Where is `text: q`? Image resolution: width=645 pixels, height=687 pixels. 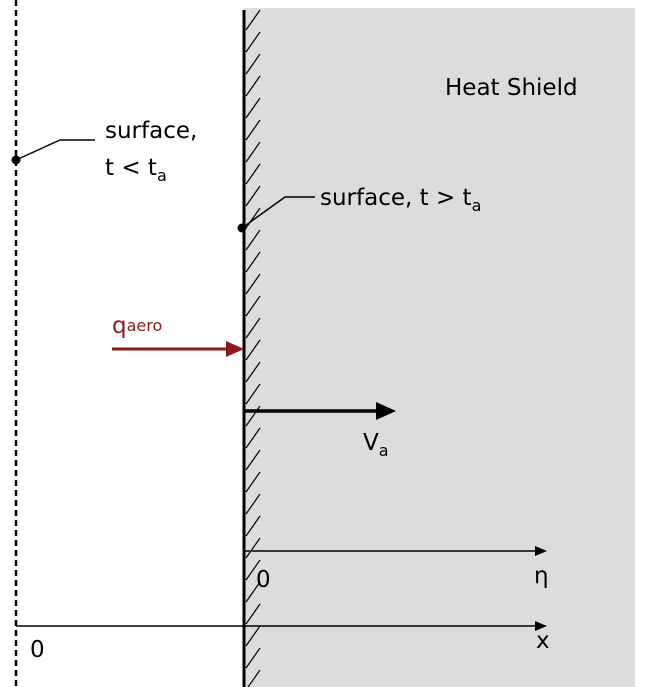
text: q is located at coordinates (119, 326).